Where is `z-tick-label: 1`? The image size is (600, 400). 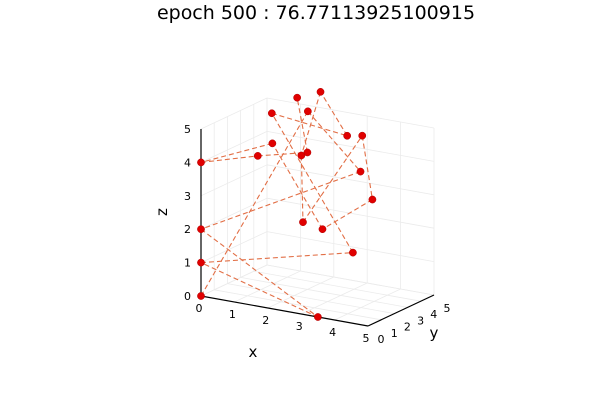
z-tick-label: 1 is located at coordinates (187, 263).